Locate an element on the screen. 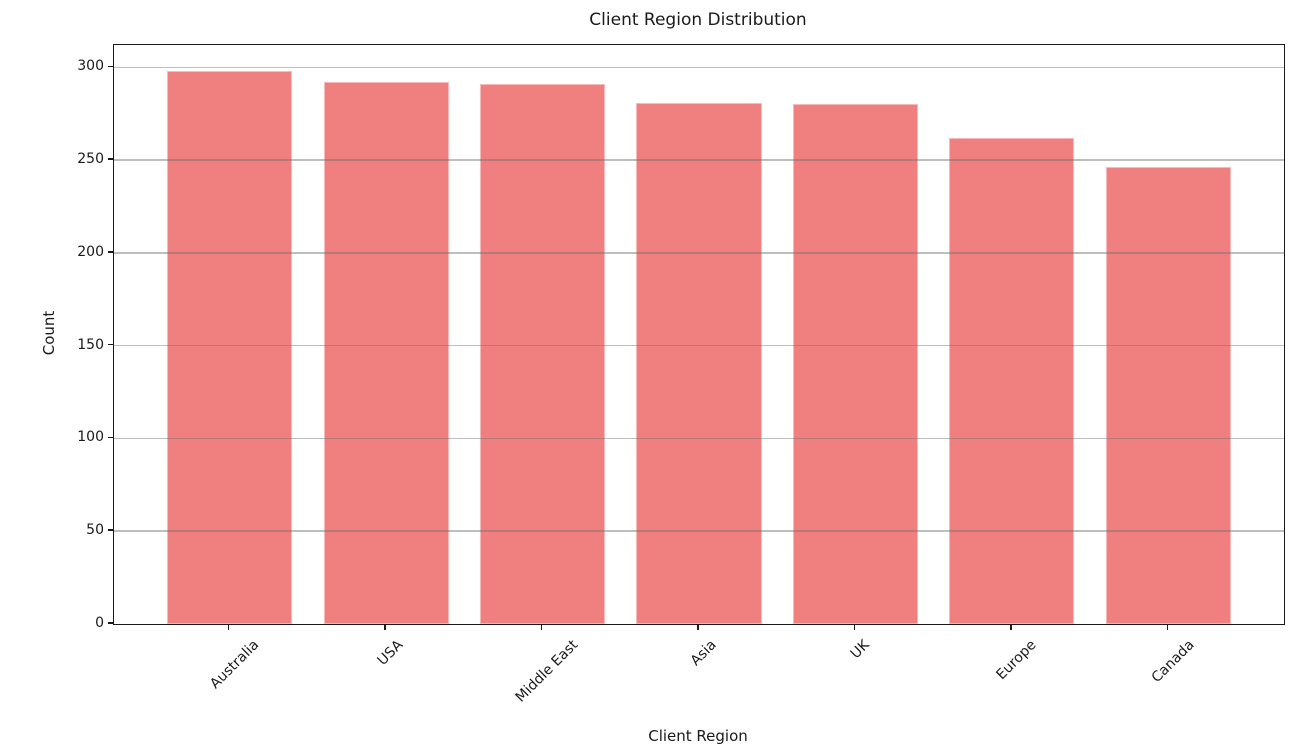 The image size is (1309, 751). bar-middle-east is located at coordinates (543, 353).